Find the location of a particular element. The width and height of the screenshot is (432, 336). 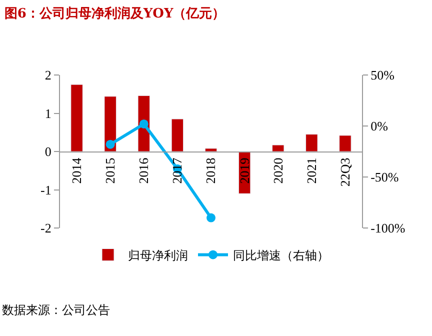

y-tick-label: -2 is located at coordinates (46, 228).